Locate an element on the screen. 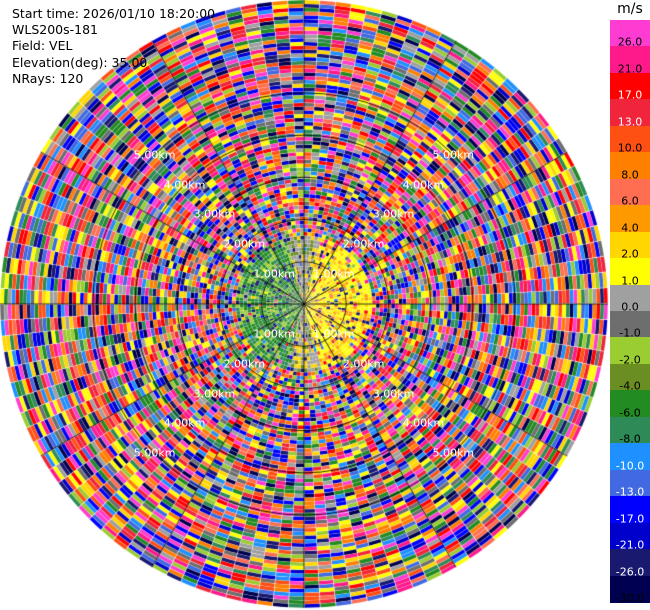  colorbar-tick-label: -10.0 is located at coordinates (630, 466).